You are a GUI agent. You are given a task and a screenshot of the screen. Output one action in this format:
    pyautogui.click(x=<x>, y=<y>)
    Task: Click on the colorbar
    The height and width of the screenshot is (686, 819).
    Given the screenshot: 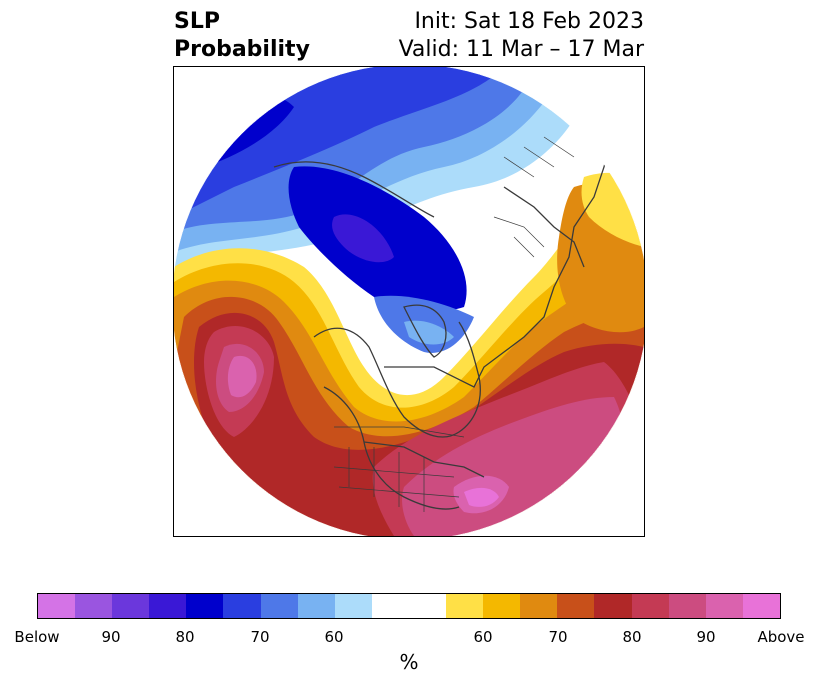 What is the action you would take?
    pyautogui.click(x=409, y=606)
    